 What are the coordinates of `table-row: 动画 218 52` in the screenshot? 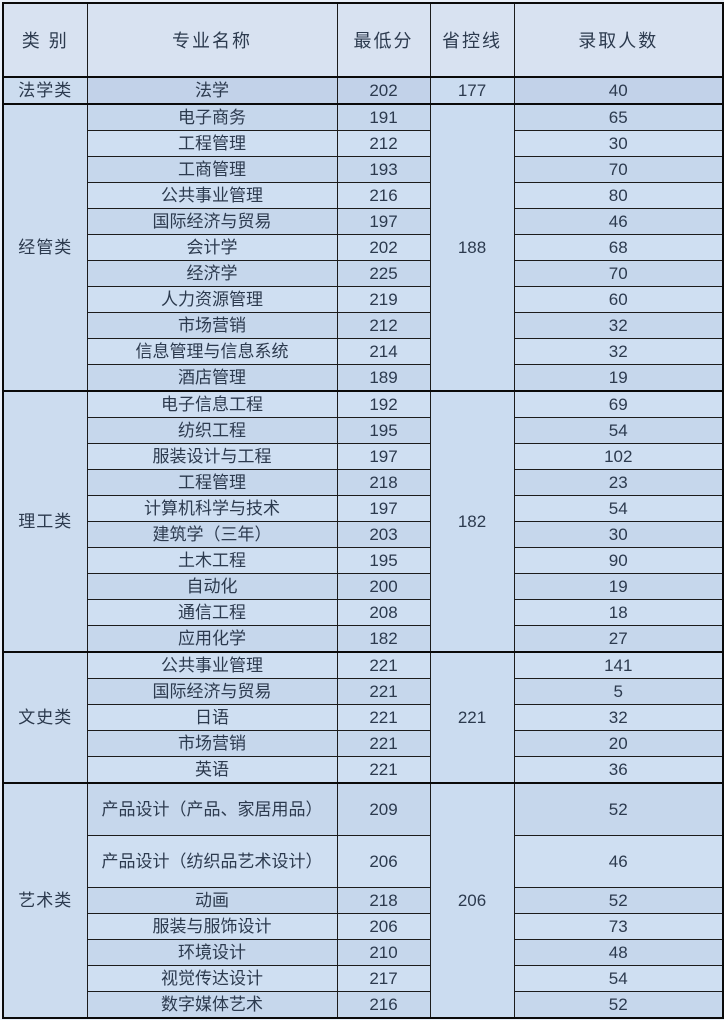 It's located at (363, 900).